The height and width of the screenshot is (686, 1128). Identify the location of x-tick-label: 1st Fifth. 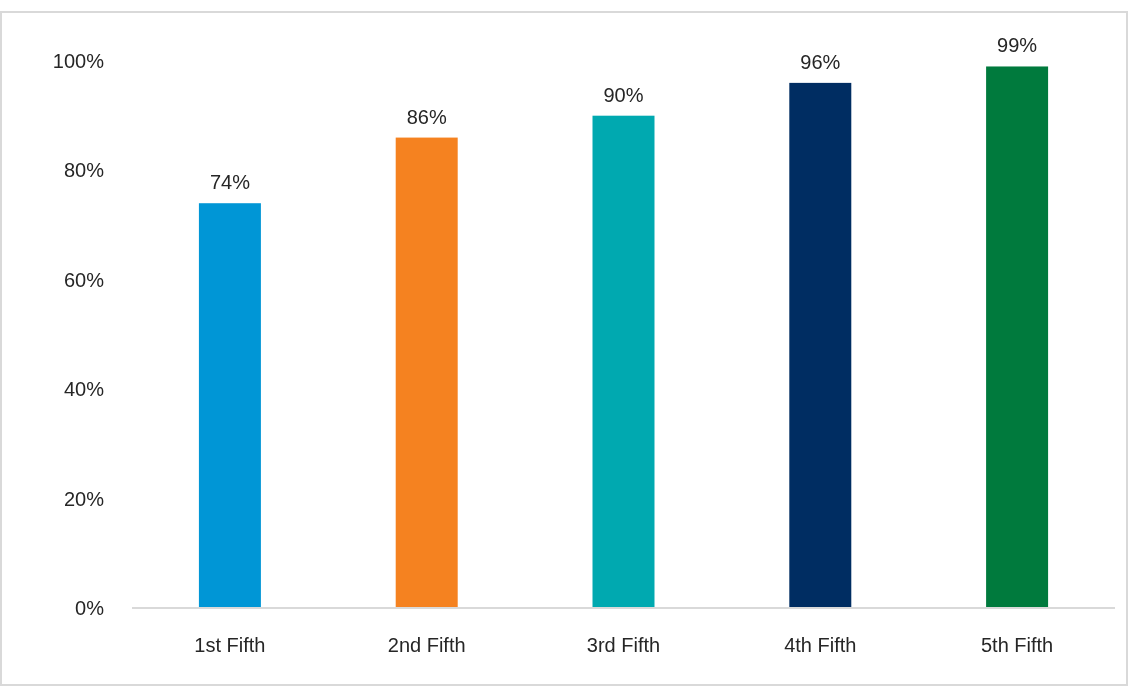
(230, 645).